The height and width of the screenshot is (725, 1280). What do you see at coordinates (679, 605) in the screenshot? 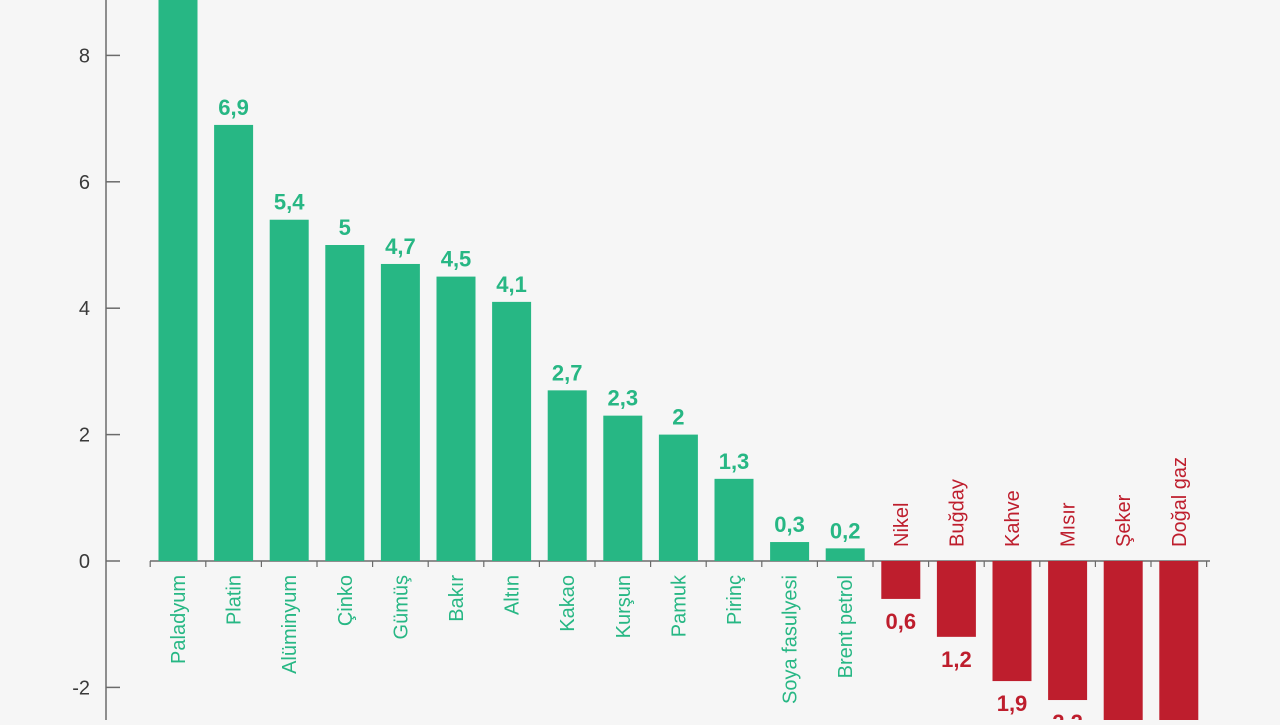
I see `category-label: Pamuk` at bounding box center [679, 605].